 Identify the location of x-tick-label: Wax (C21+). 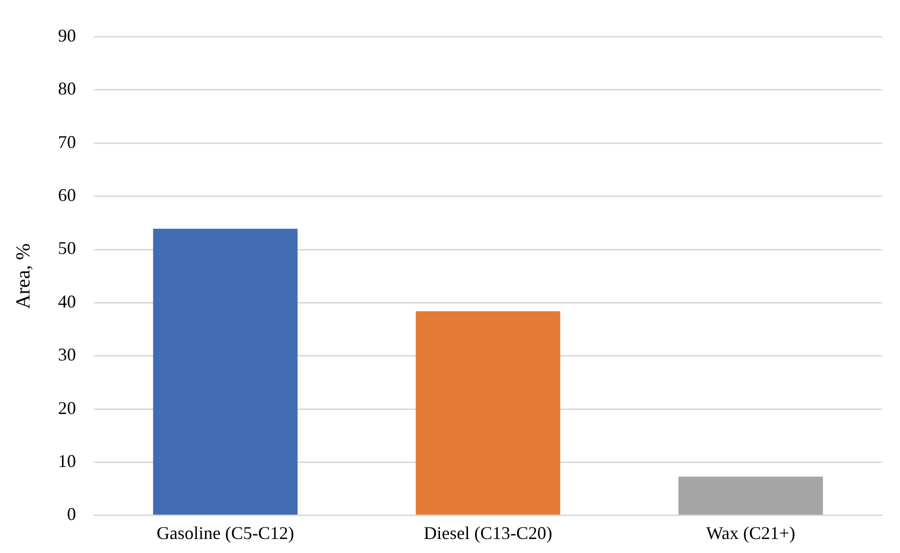
(751, 532).